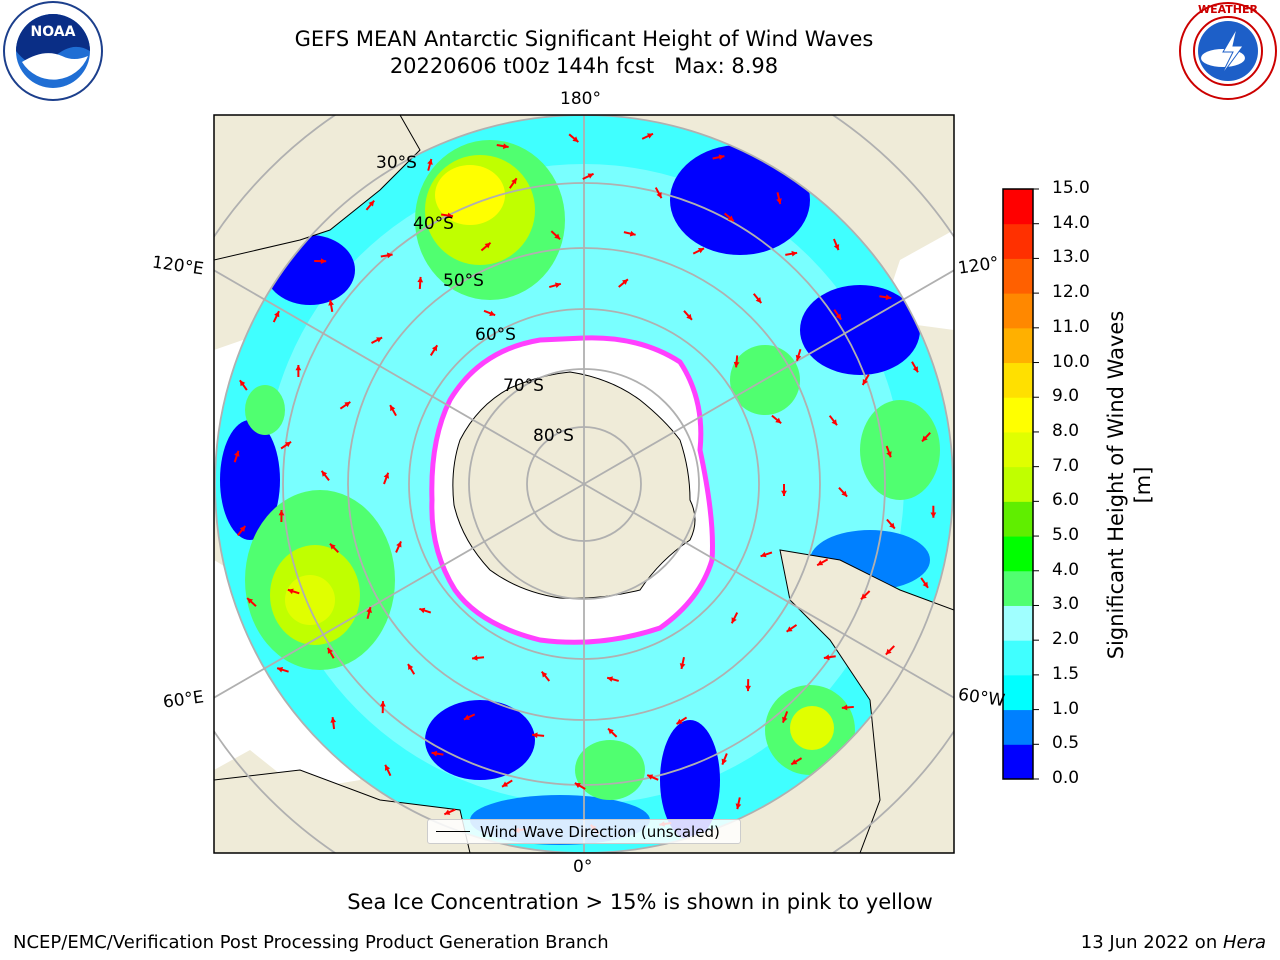 The width and height of the screenshot is (1280, 960). Describe the element at coordinates (1066, 500) in the screenshot. I see `colorbar-tick-label: 6.0` at that location.